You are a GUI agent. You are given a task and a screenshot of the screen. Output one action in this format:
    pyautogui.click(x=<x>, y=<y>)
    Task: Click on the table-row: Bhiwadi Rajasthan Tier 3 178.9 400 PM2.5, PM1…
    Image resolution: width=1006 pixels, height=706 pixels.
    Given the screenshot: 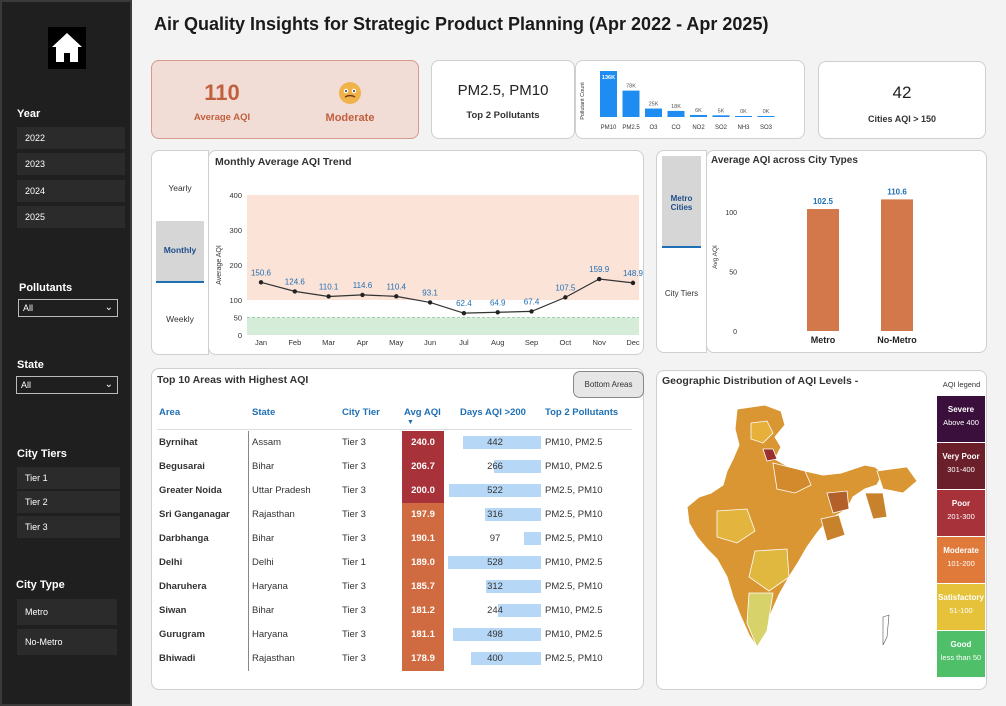 What is the action you would take?
    pyautogui.click(x=398, y=659)
    